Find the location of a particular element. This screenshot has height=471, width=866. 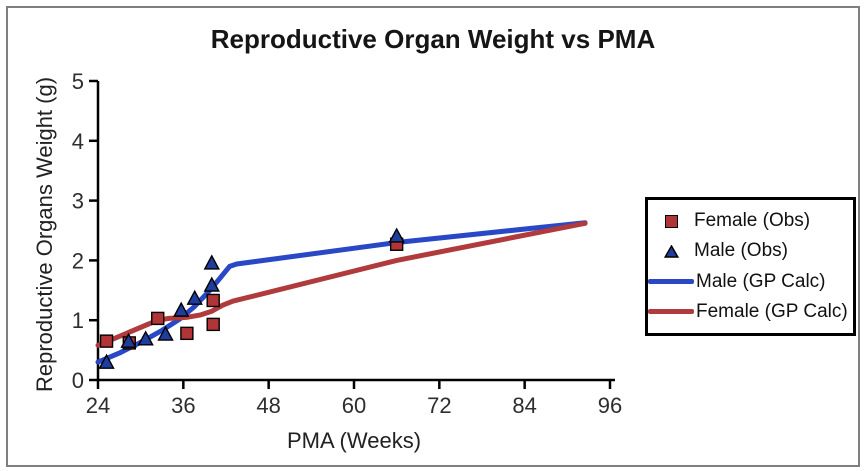

x-tick-label: 60 is located at coordinates (354, 405).